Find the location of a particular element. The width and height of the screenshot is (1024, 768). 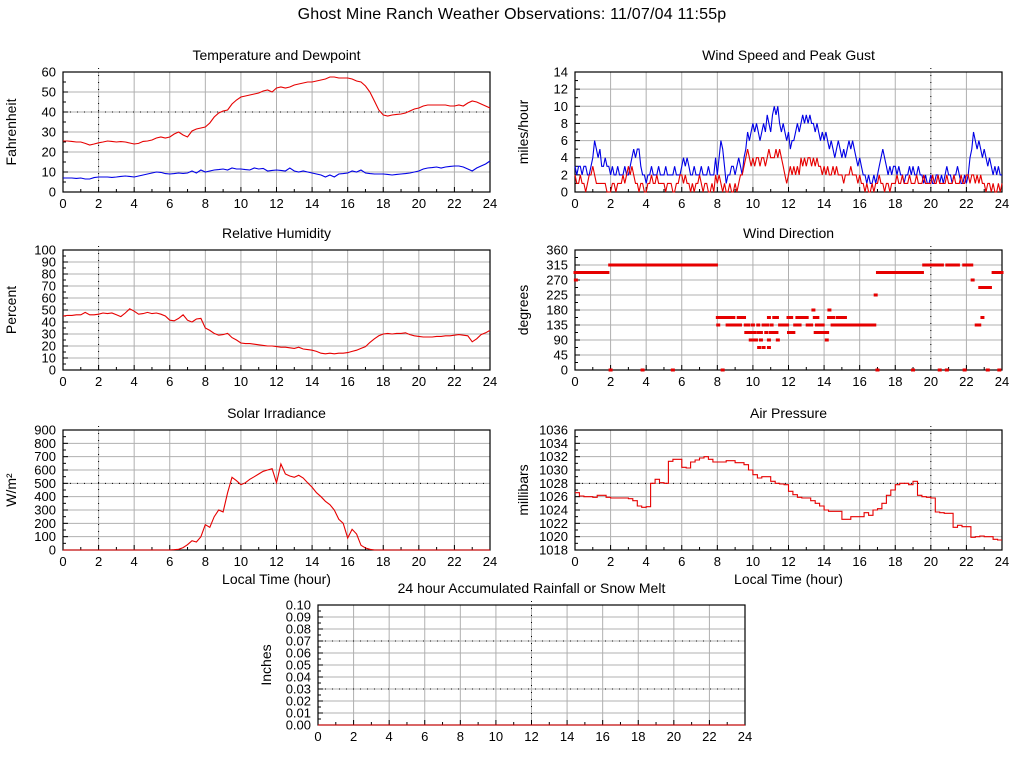

y-axis-label: degrees is located at coordinates (523, 310).